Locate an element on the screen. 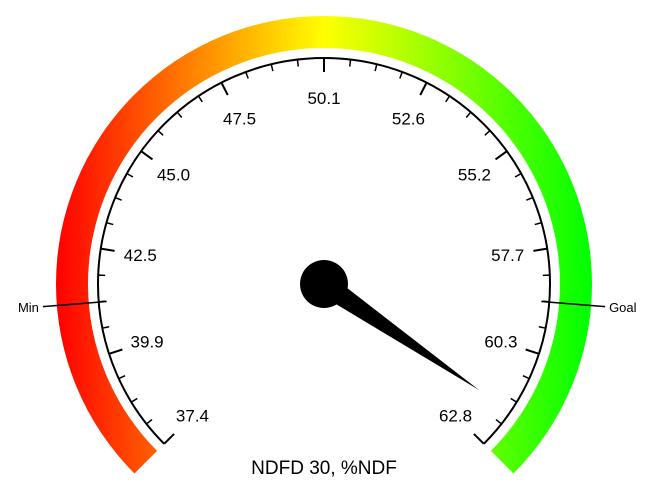  gauge-tick-label: 45.0 is located at coordinates (173, 175).